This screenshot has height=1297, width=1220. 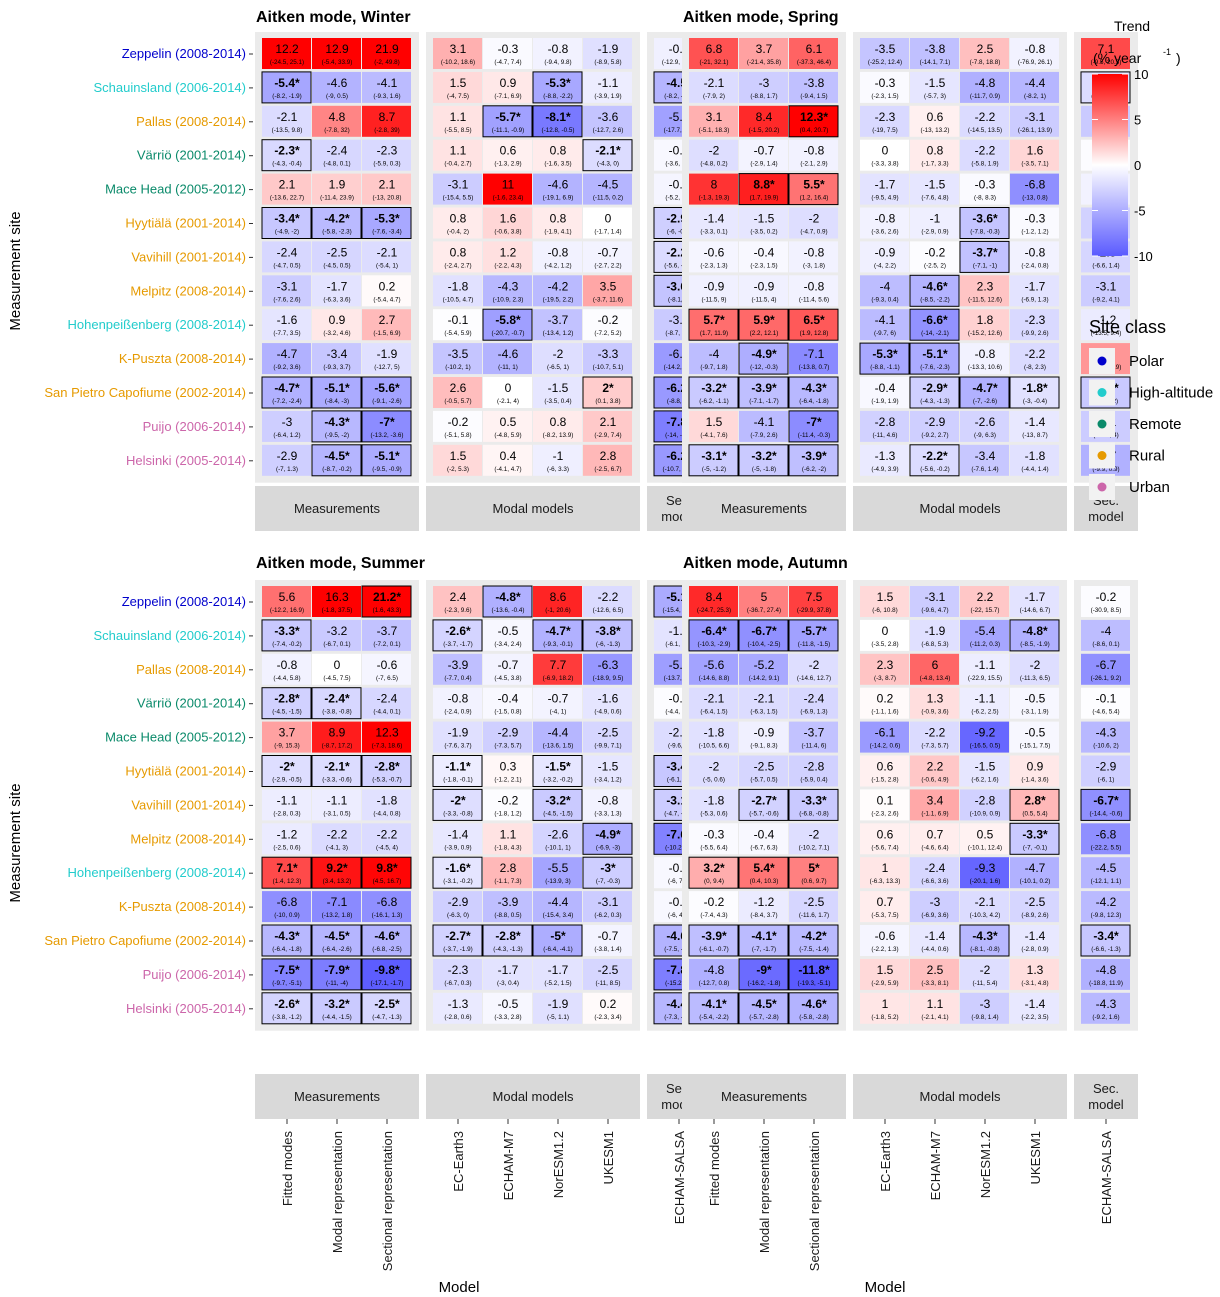 I want to click on cell-value: 21.2*, so click(x=387, y=597).